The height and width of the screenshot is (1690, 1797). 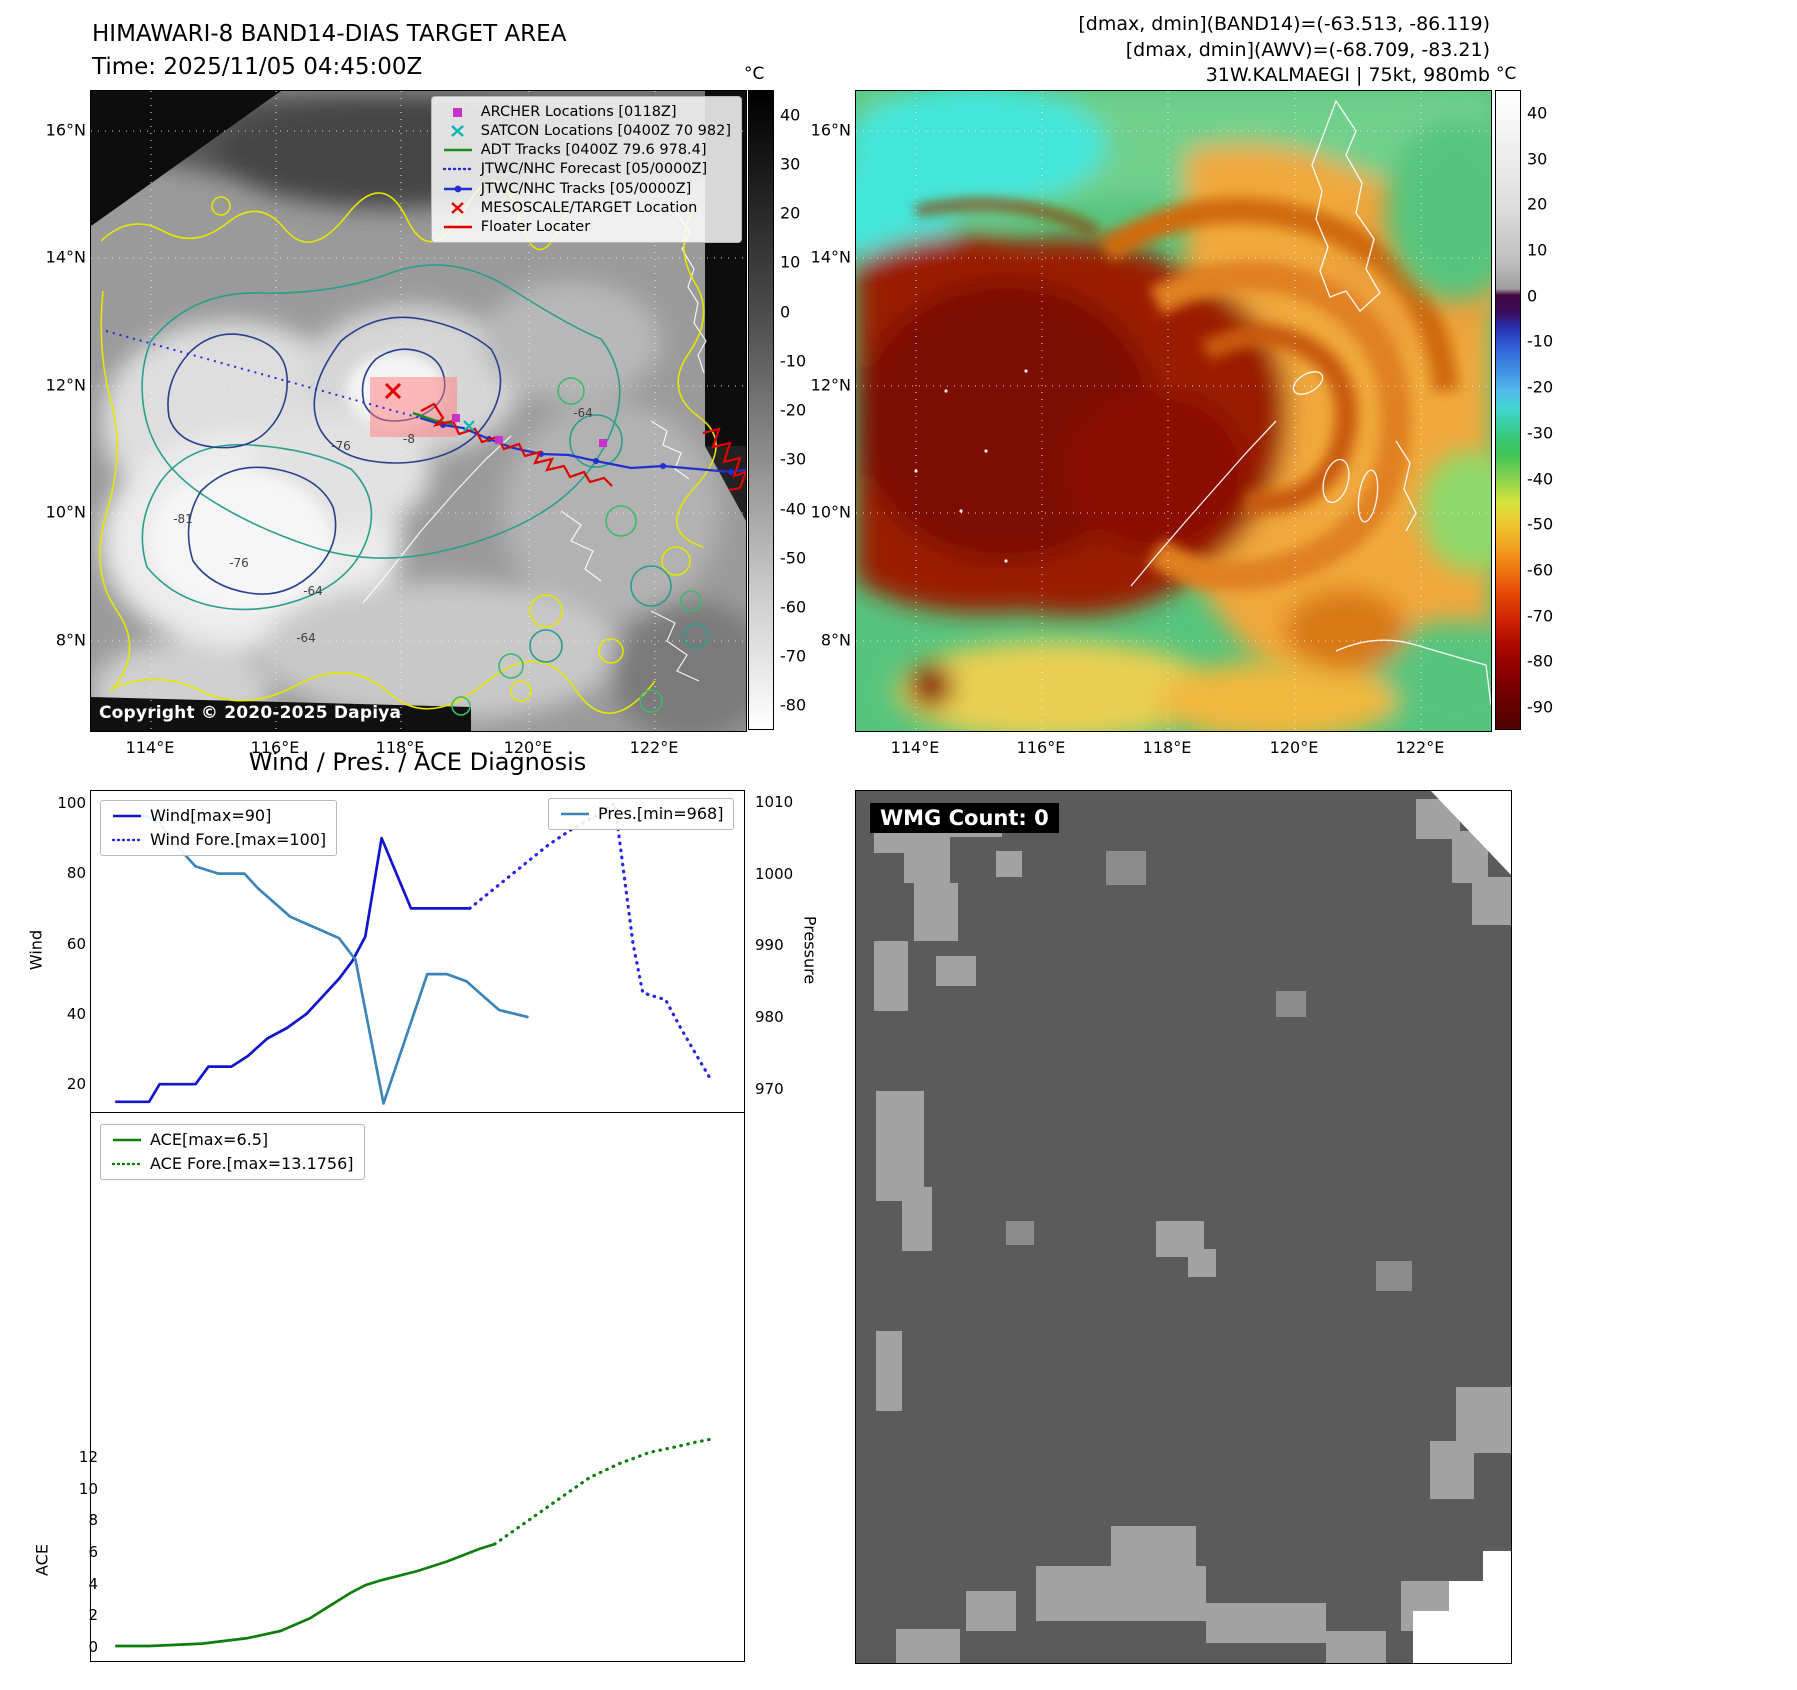 I want to click on storm-spiral-bands, so click(x=1187, y=394).